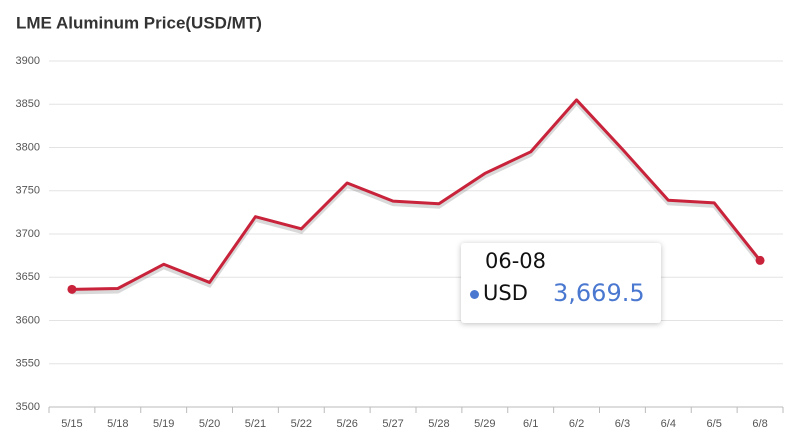 The height and width of the screenshot is (445, 800). I want to click on tooltip-value: 3,669.5, so click(599, 293).